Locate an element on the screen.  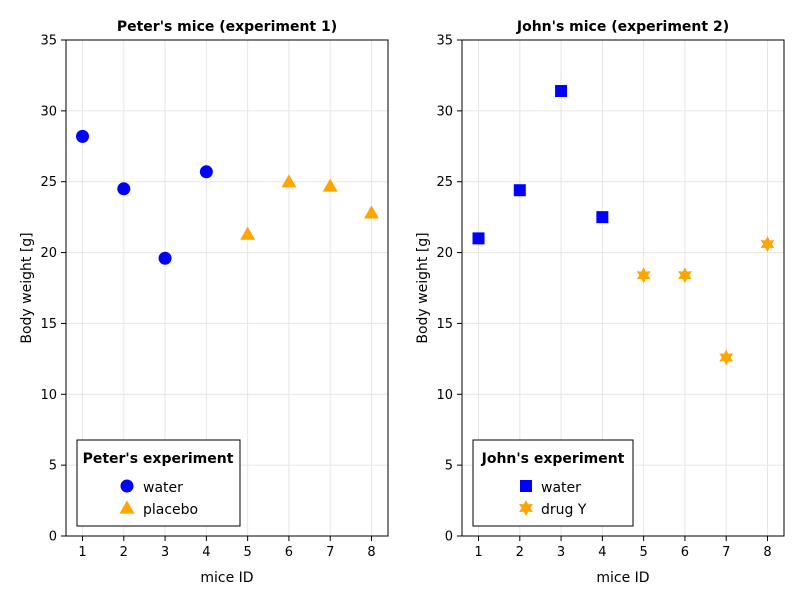
legend-symbol-placebo is located at coordinates (127, 507).